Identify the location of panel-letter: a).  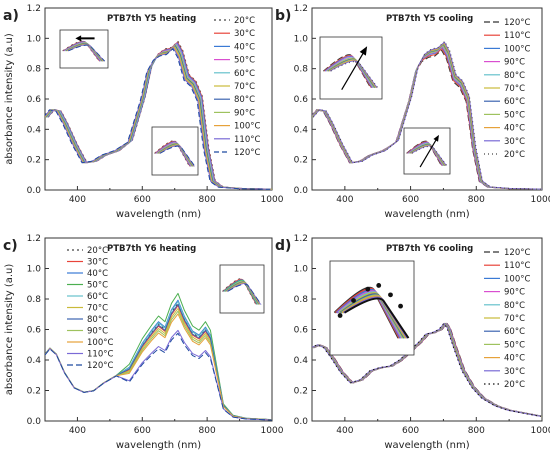
(11, 16).